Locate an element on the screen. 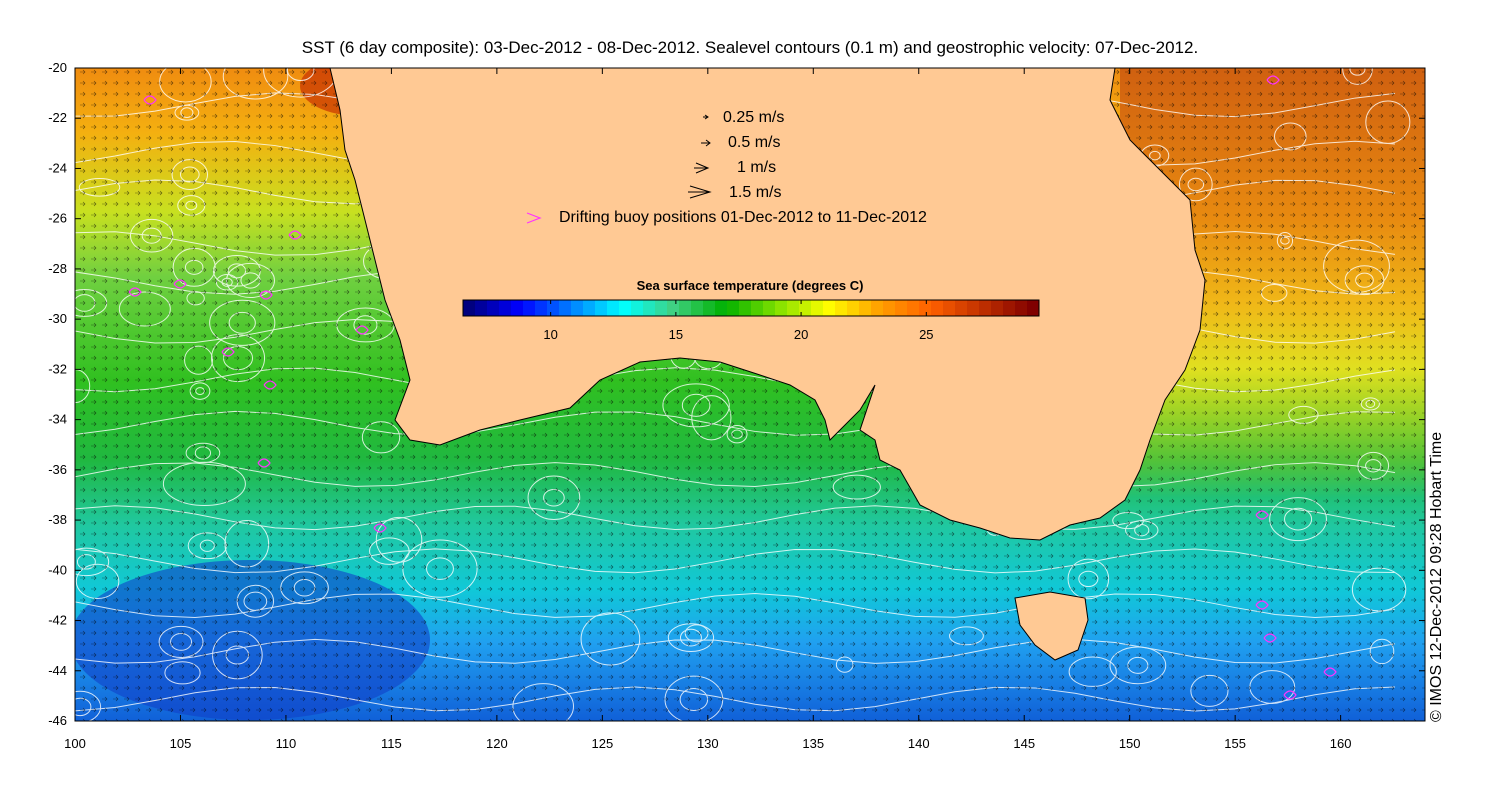  y-tick-label: -44 is located at coordinates (57, 670).